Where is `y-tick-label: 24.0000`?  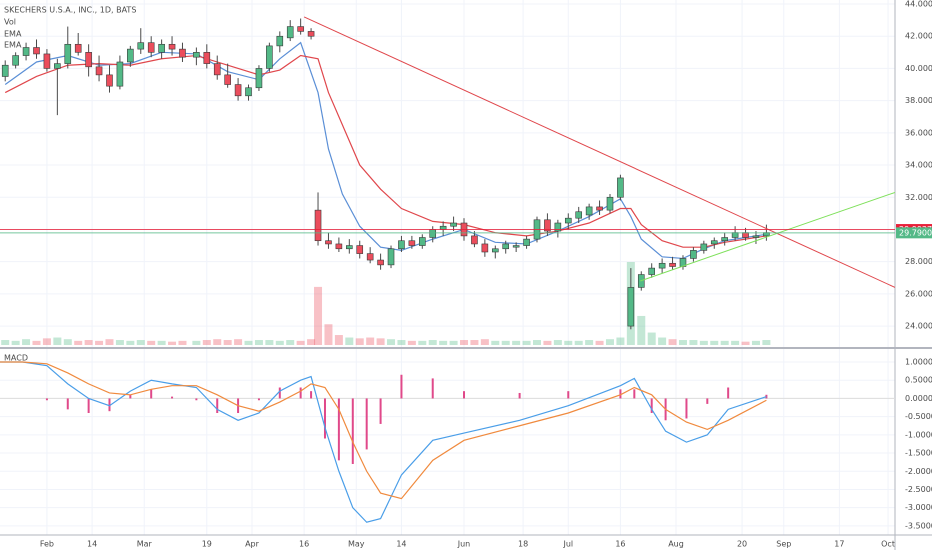
y-tick-label: 24.0000 is located at coordinates (918, 326).